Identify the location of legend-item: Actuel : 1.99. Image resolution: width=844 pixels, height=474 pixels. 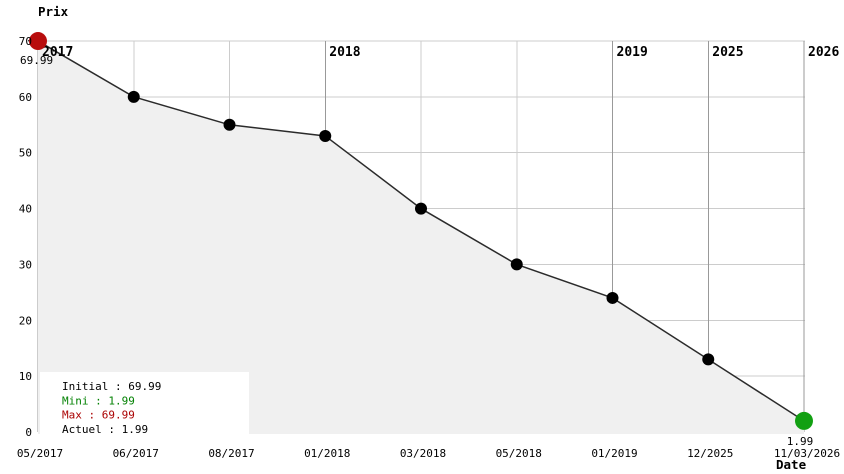
(105, 429).